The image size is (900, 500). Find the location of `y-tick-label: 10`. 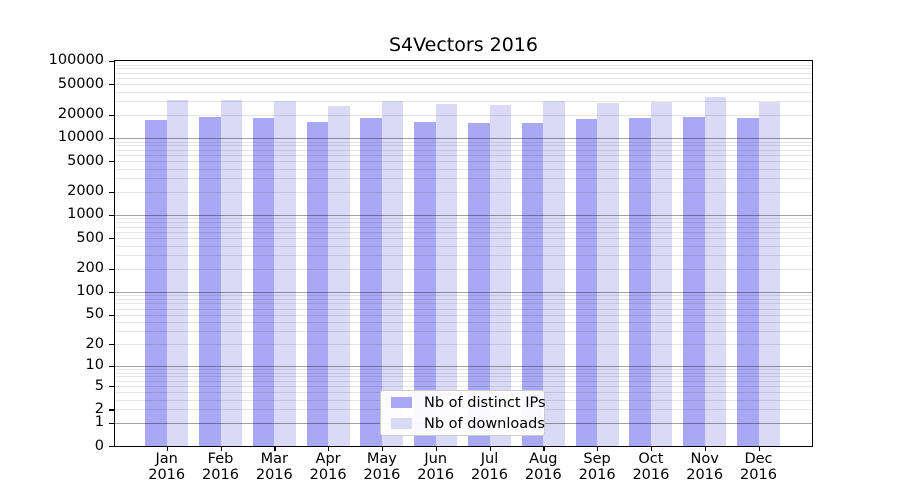

y-tick-label: 10 is located at coordinates (94, 365).